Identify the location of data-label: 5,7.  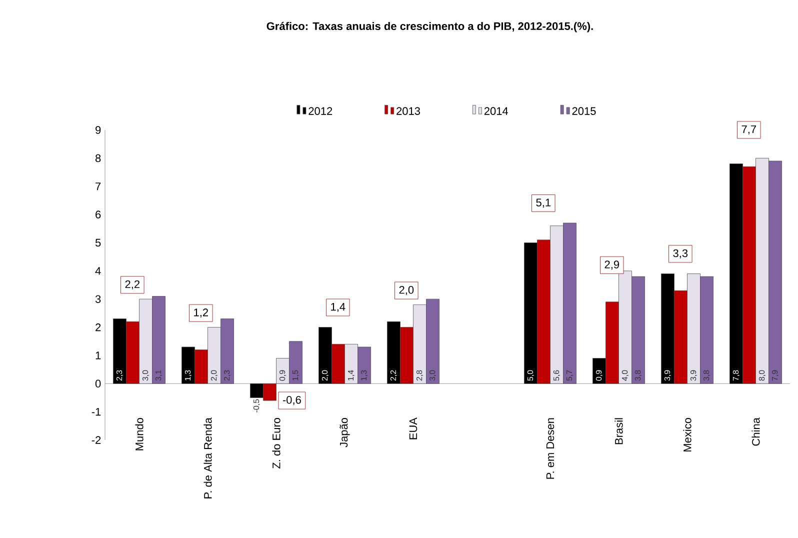
(570, 375).